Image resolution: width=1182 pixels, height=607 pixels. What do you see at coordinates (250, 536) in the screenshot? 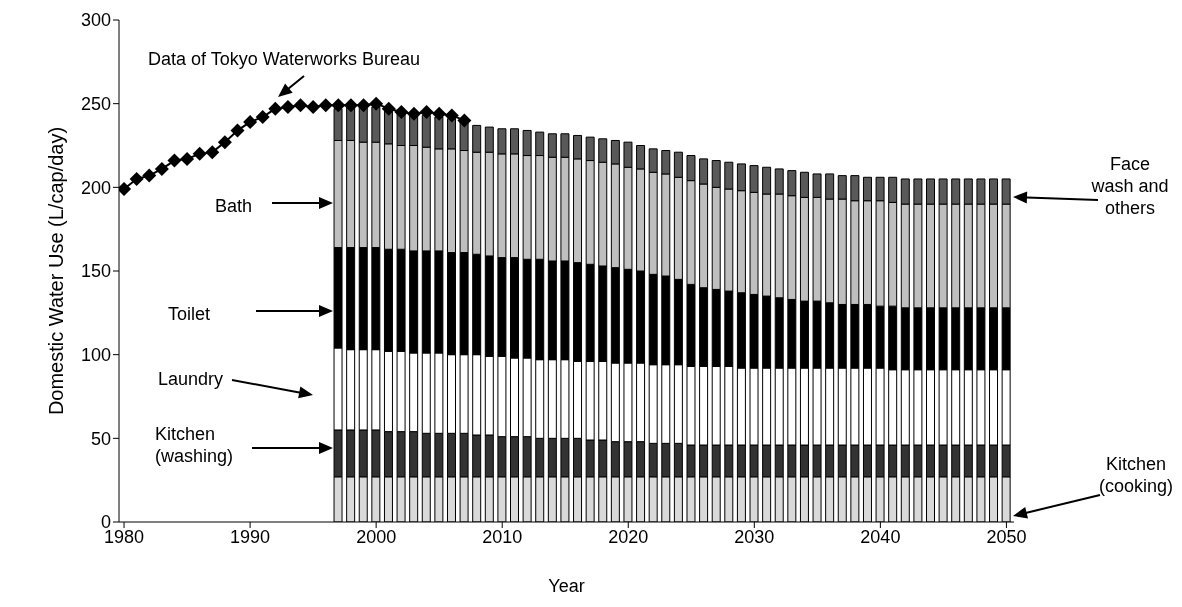
I see `x-tick-label: 1990` at bounding box center [250, 536].